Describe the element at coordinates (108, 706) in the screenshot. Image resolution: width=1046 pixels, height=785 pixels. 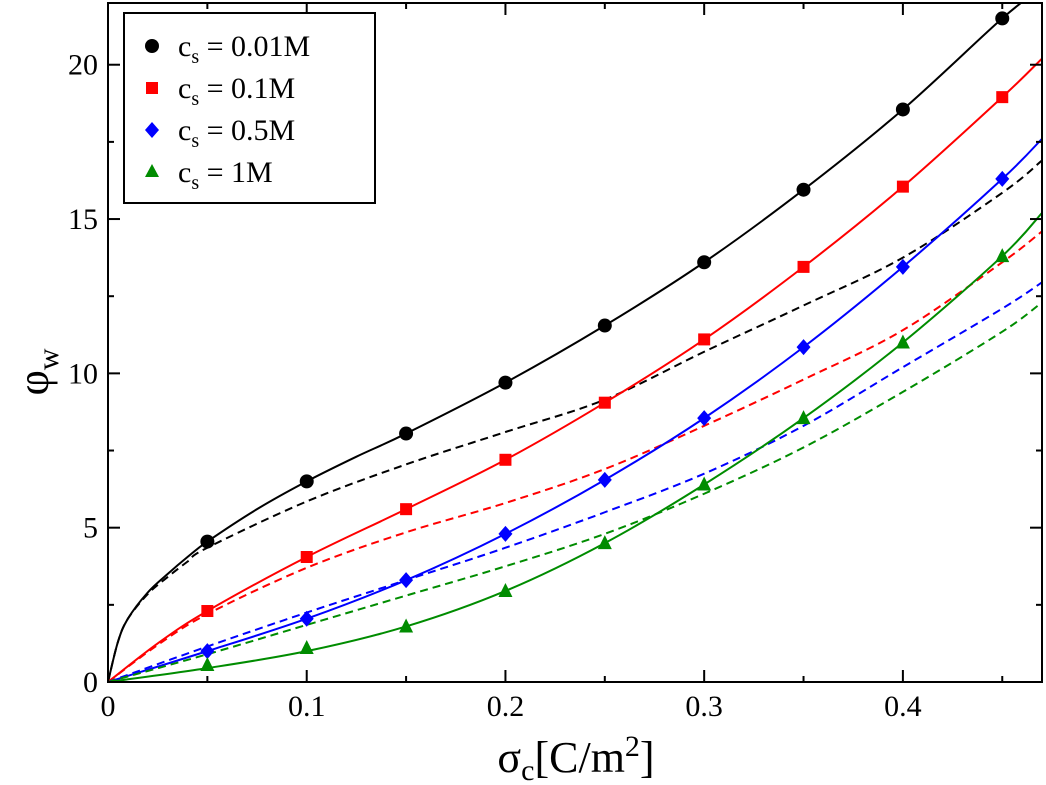
I see `x-tick-label-0: 0` at that location.